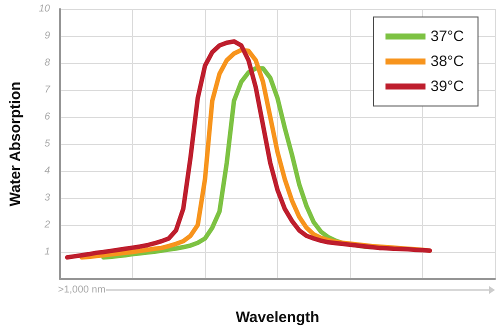 The width and height of the screenshot is (500, 330). Describe the element at coordinates (47, 144) in the screenshot. I see `y-tick-label: 5` at that location.